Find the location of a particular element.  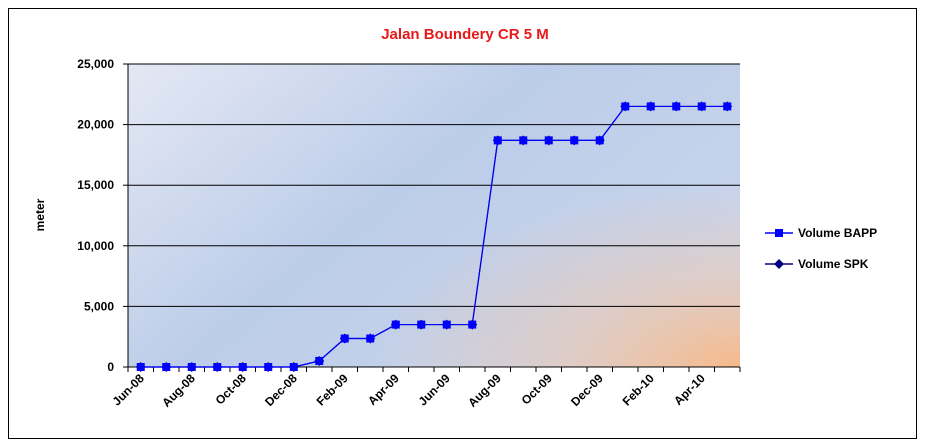

y-tick-label: 0 is located at coordinates (110, 367).